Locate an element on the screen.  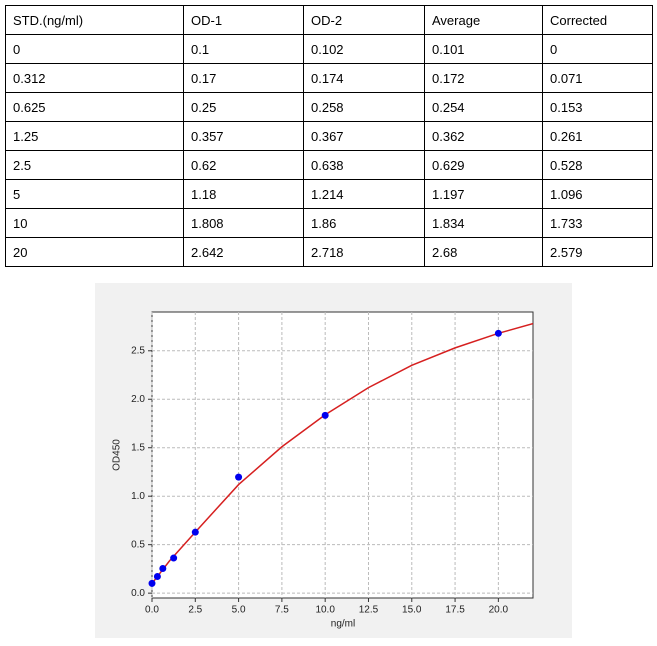
header-cell: Corrected is located at coordinates (597, 20).